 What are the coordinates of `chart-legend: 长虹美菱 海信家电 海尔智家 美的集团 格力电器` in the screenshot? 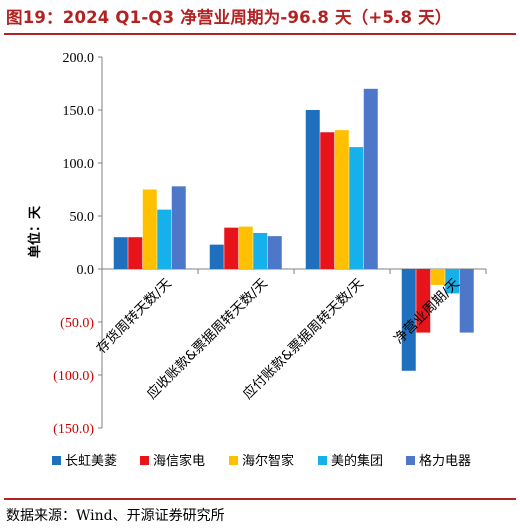 It's located at (261, 461).